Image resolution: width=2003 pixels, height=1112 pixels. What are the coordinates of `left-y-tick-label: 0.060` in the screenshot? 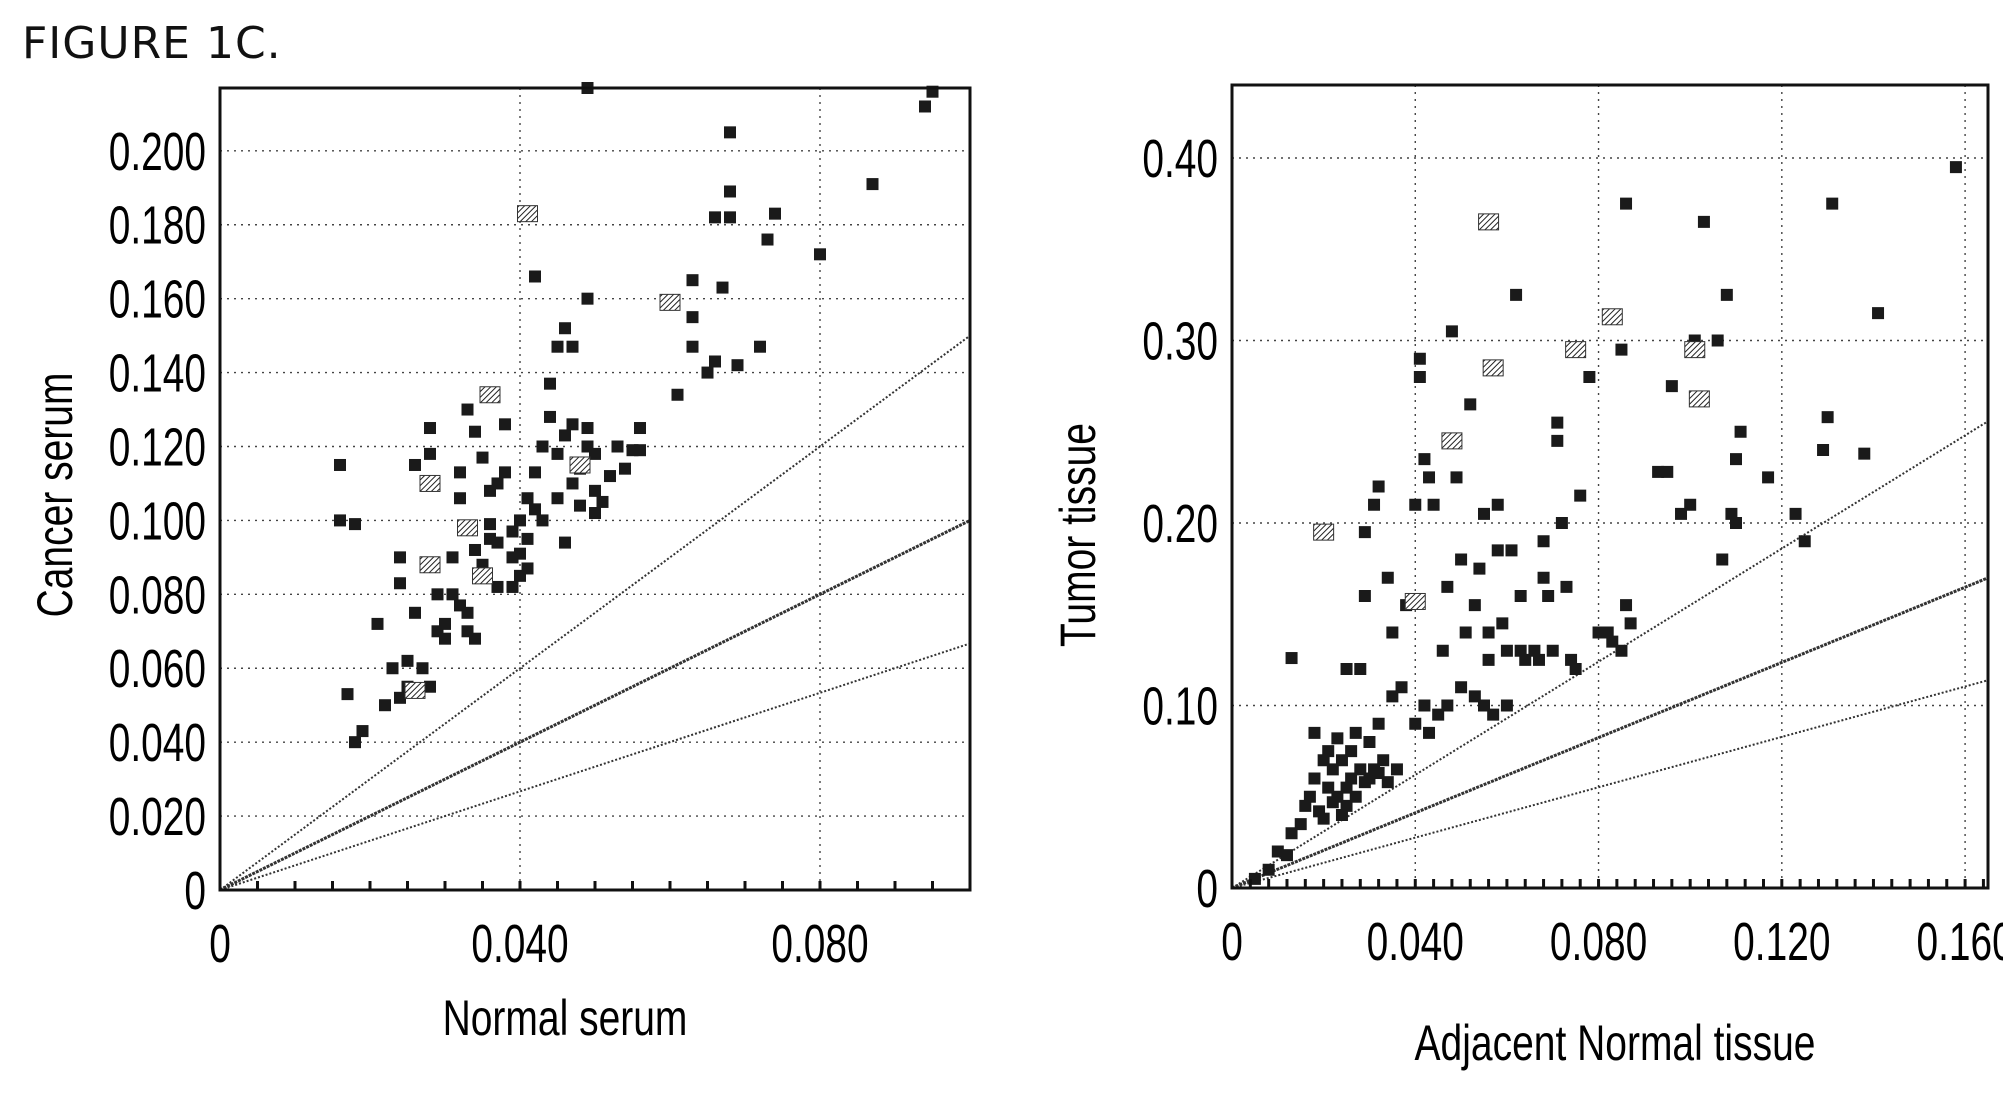 It's located at (157, 668).